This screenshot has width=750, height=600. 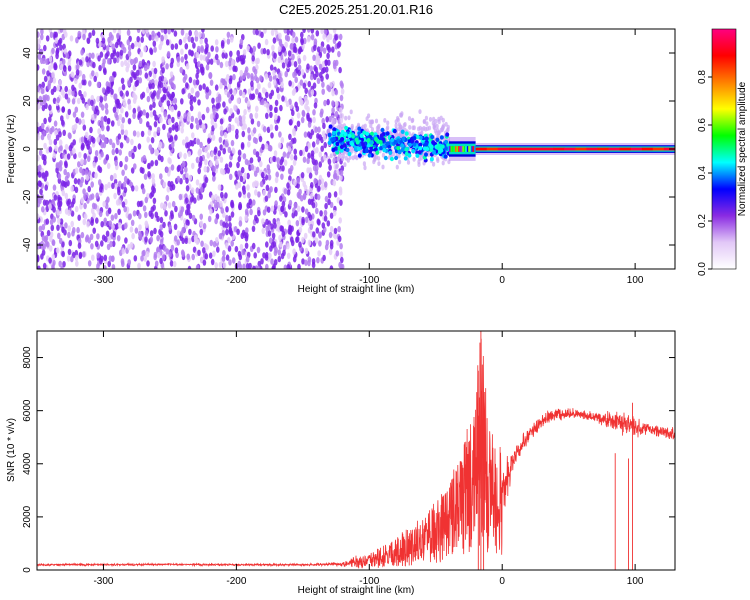 I want to click on spectrogram-y-tick-label: 40, so click(x=27, y=53).